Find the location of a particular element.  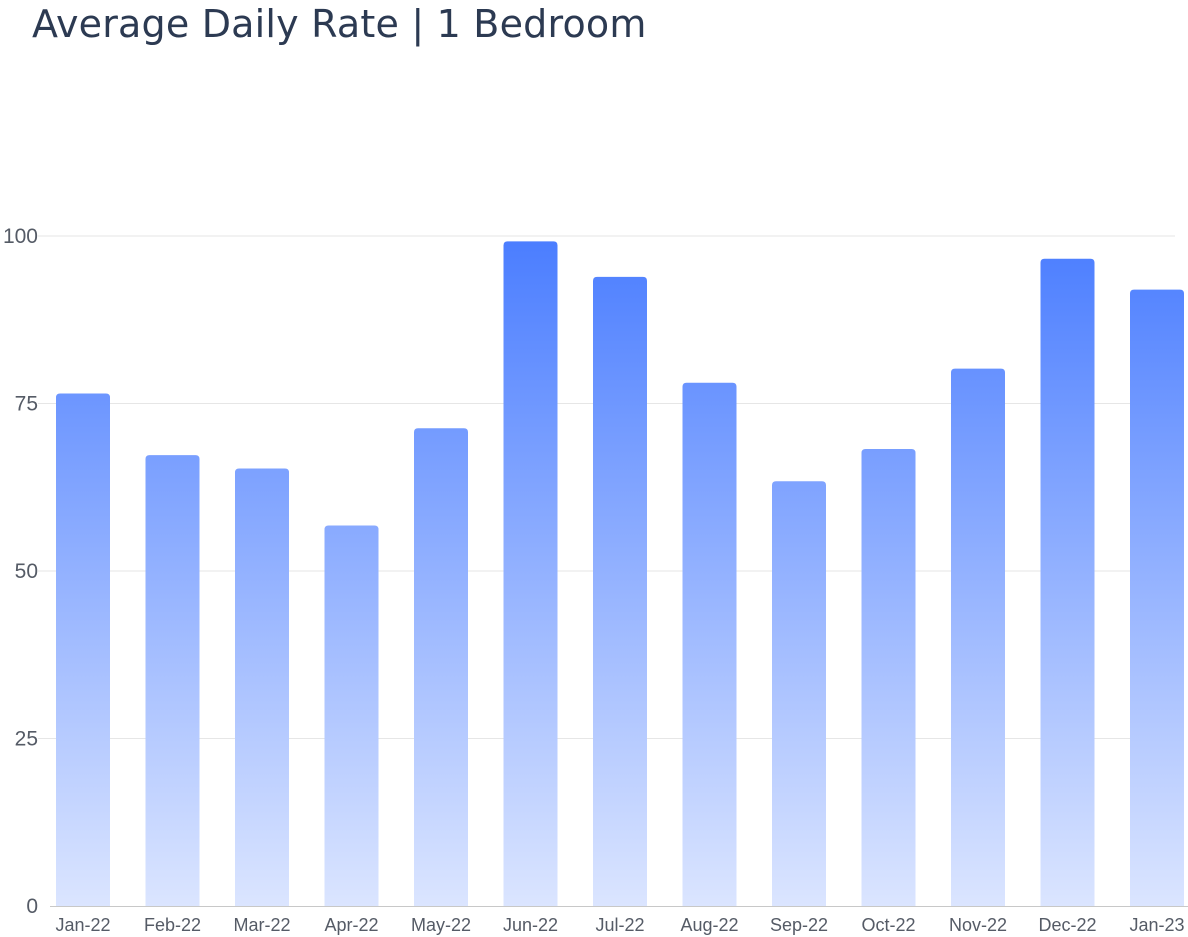

x-tick-label: Jul-22 is located at coordinates (619, 925).